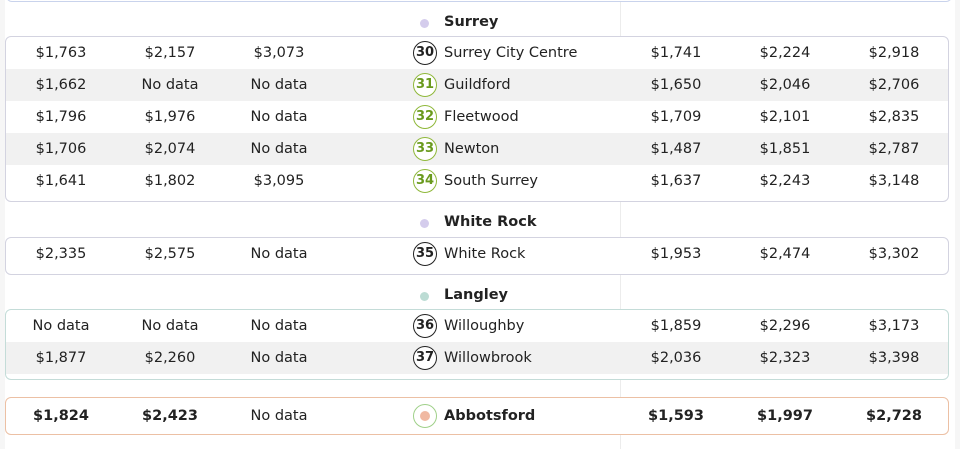  What do you see at coordinates (425, 181) in the screenshot?
I see `area-number-badge: 34` at bounding box center [425, 181].